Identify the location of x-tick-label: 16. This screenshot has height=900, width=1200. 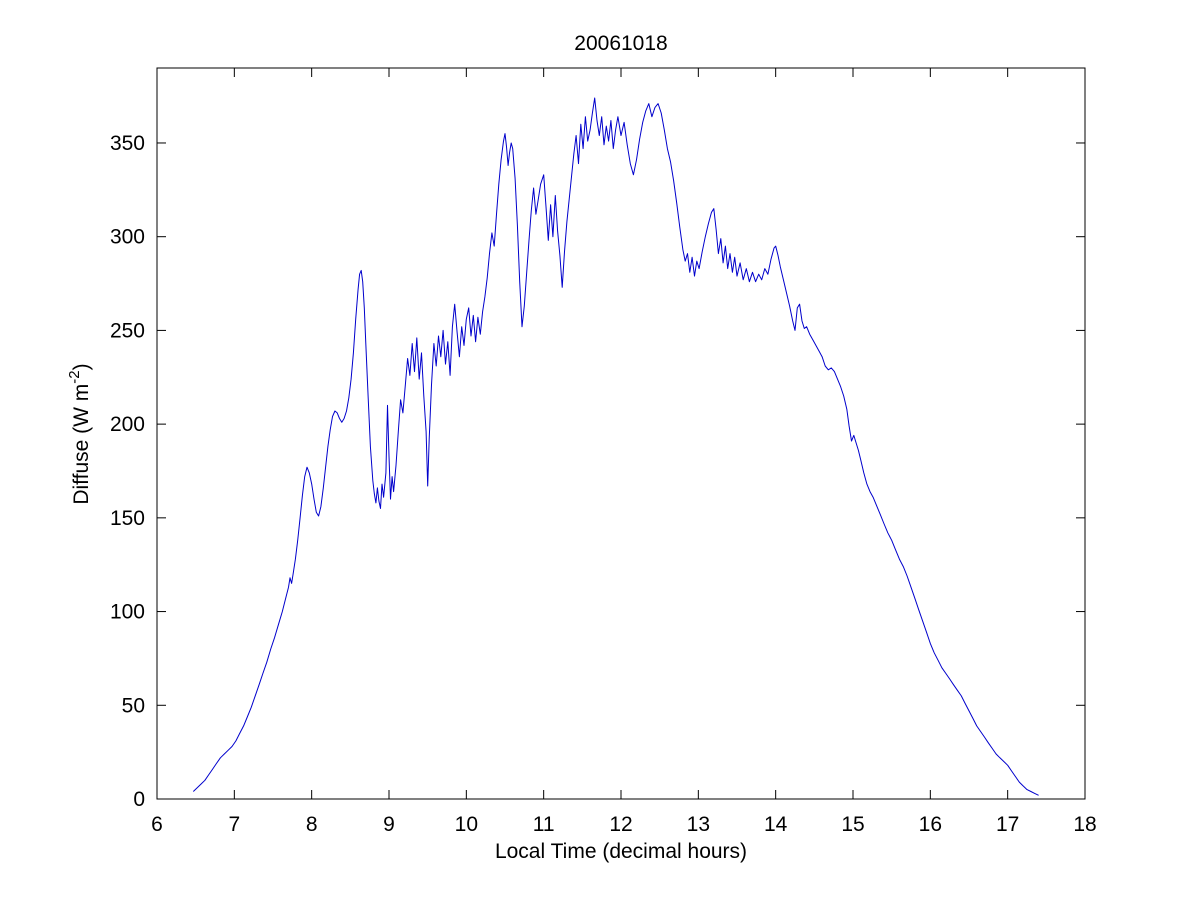
(930, 824).